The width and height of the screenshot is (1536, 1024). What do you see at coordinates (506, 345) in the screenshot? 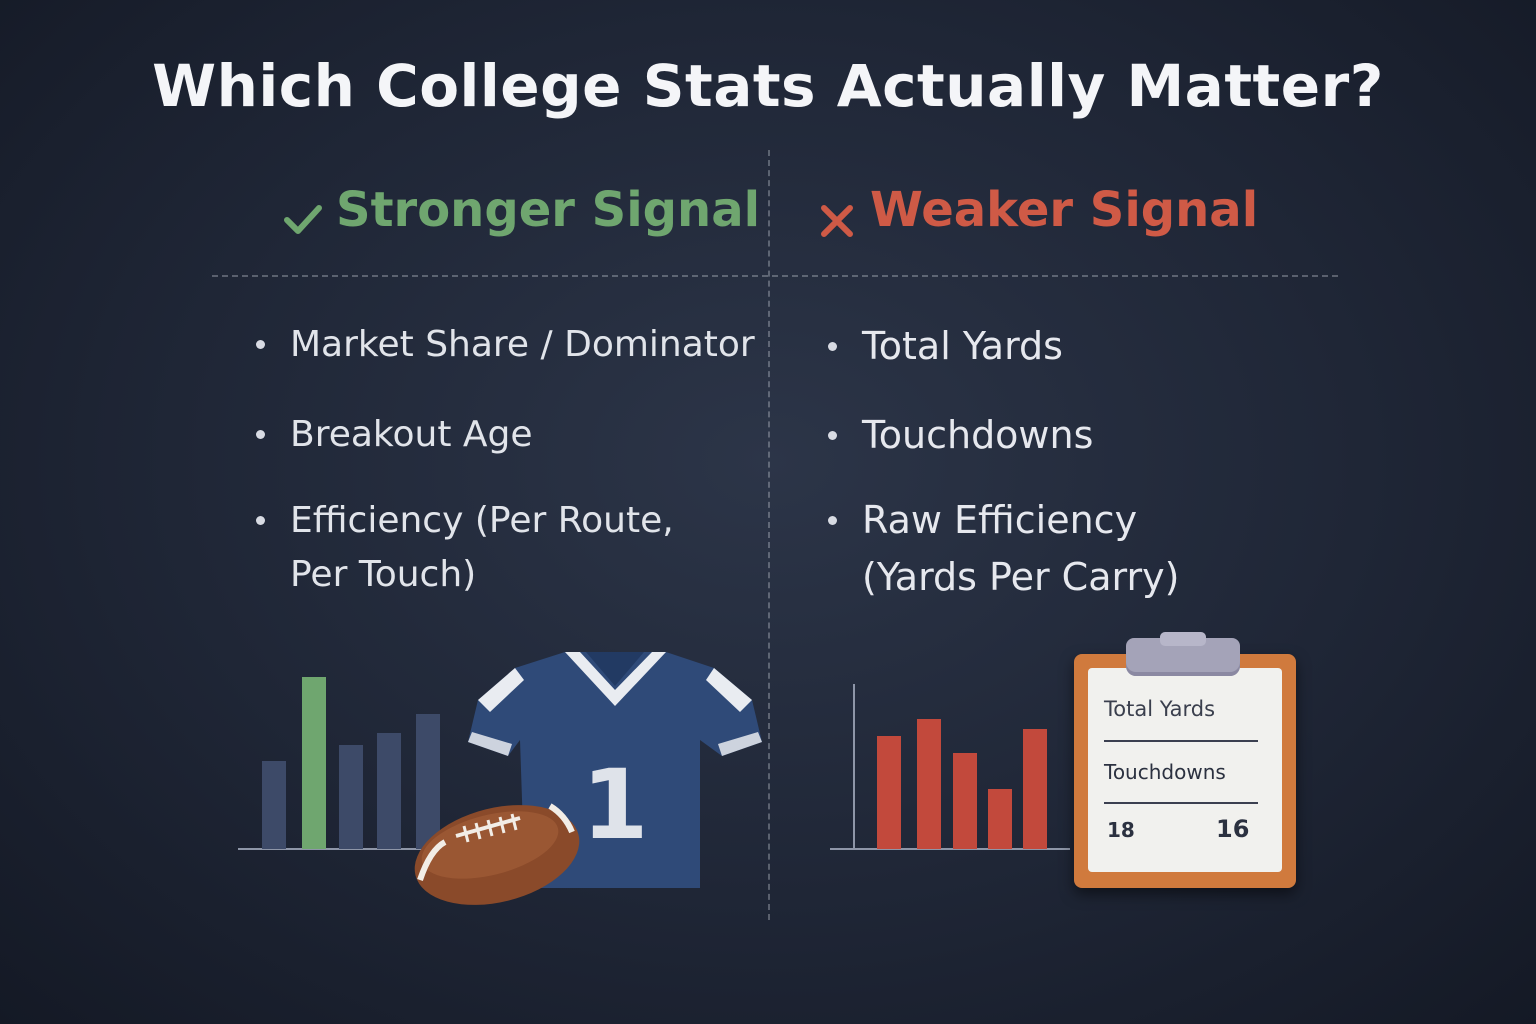
I see `list-item: Market Share / Dominator` at bounding box center [506, 345].